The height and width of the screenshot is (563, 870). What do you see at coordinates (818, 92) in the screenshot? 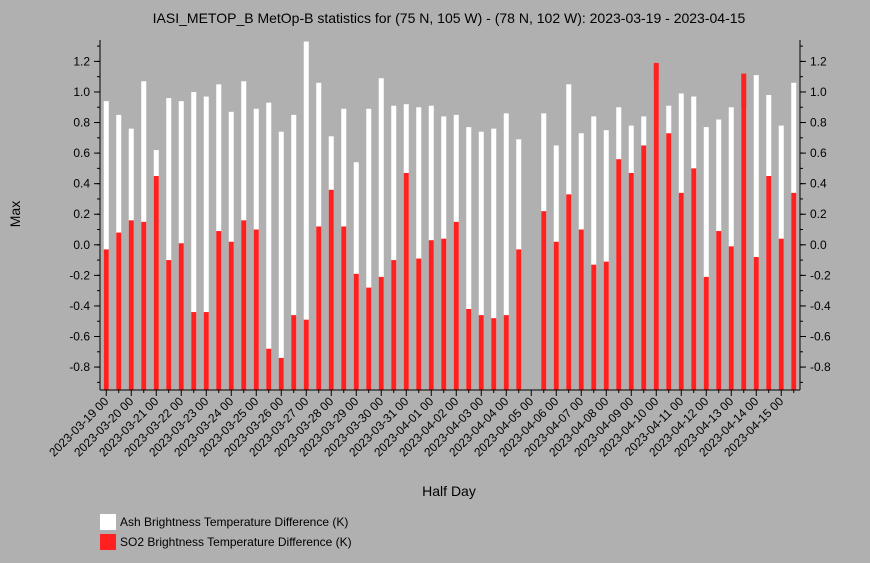
I see `y-tick-label-right: 1.0` at bounding box center [818, 92].